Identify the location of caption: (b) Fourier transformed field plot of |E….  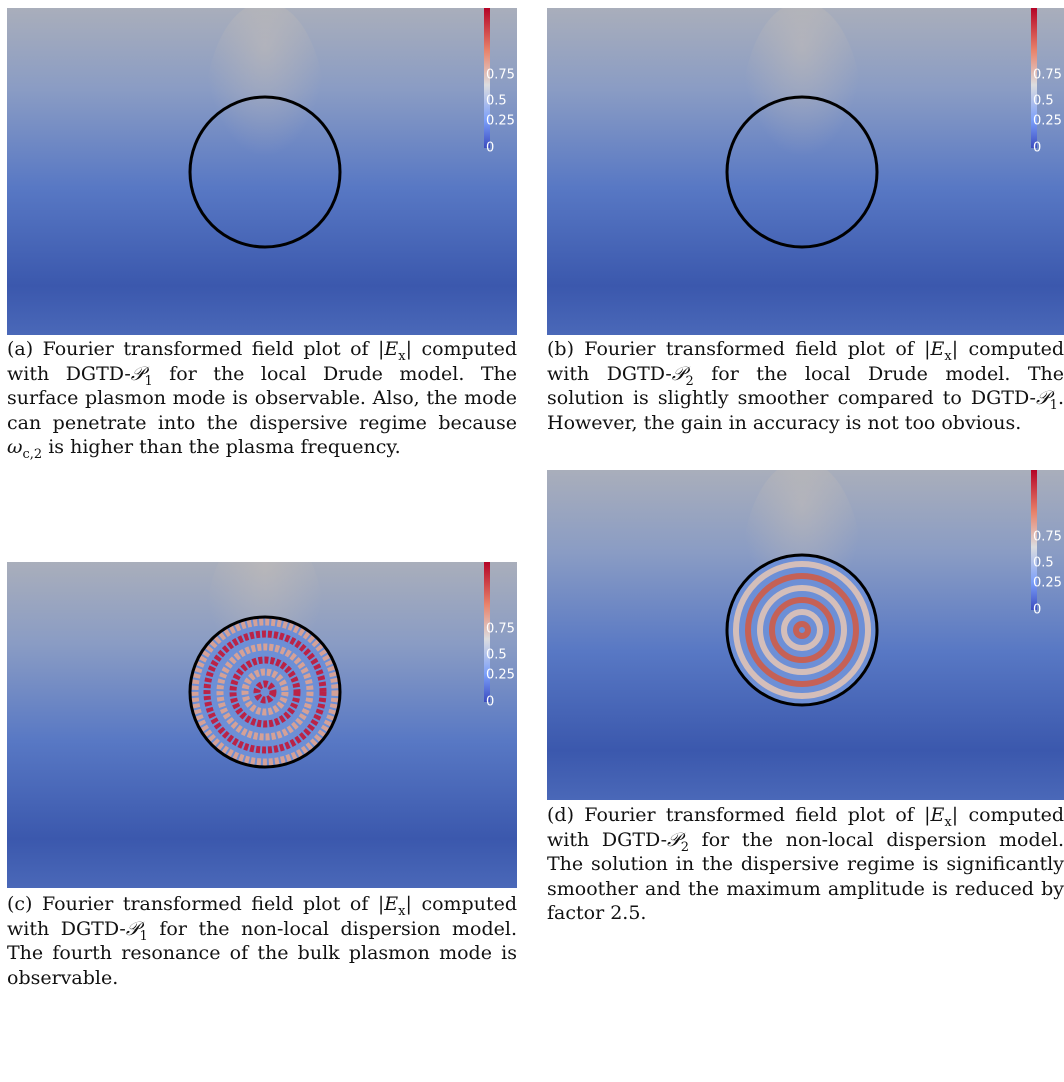
(805, 386).